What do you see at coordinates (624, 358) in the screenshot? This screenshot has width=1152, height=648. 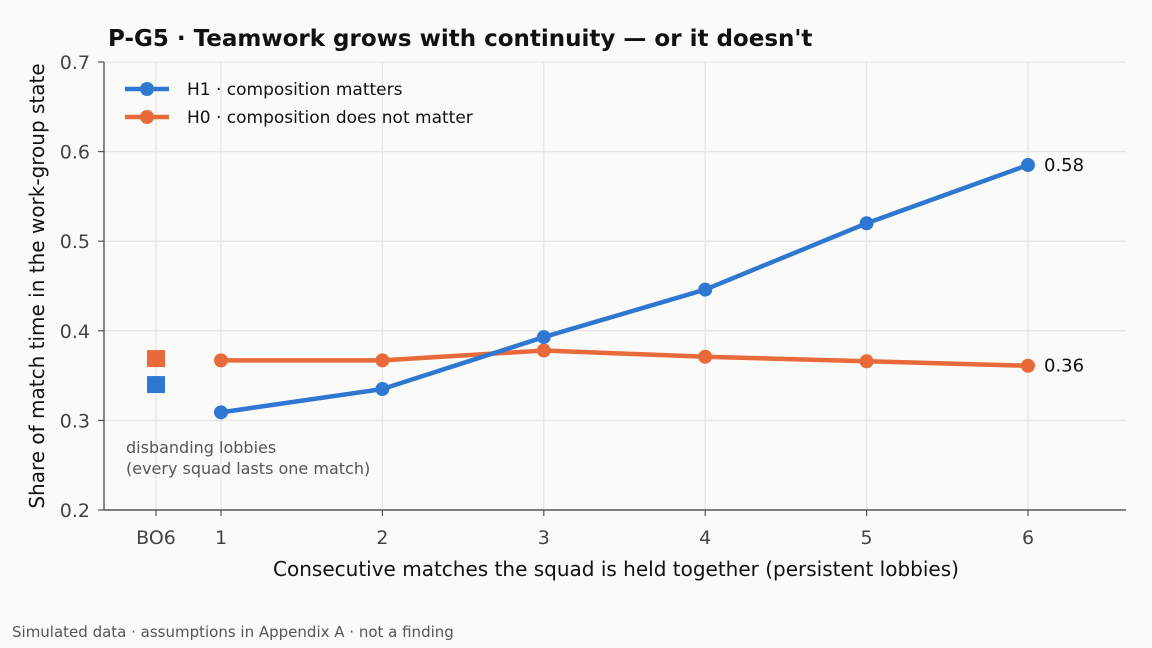 I see `series-line` at bounding box center [624, 358].